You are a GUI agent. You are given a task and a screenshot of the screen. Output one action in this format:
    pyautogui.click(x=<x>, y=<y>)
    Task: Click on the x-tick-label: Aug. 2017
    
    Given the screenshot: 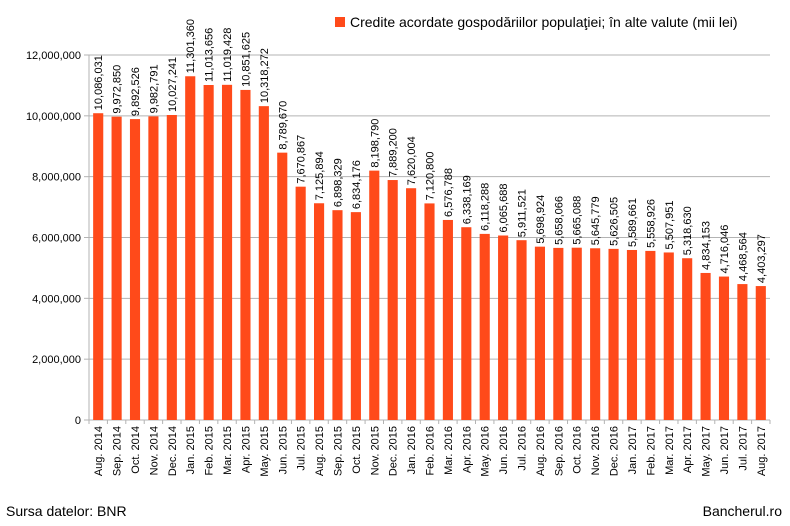 What is the action you would take?
    pyautogui.click(x=762, y=451)
    